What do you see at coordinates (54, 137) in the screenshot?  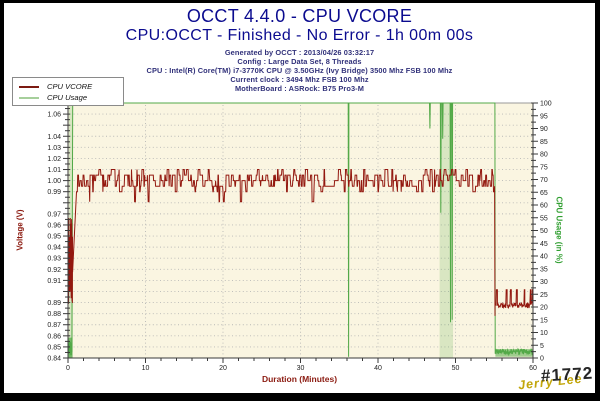 I see `svg-text: 1.04` at bounding box center [54, 137].